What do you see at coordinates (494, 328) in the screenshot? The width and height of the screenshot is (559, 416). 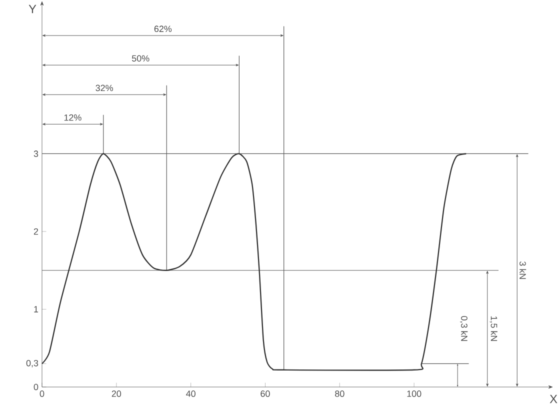 I see `annotation: 1,5 kN` at bounding box center [494, 328].